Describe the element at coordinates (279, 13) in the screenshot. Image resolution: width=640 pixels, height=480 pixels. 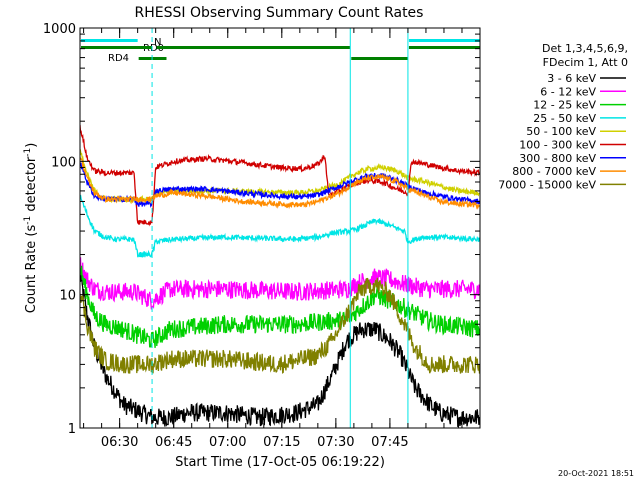
I see `chart-title: RHESSI Observing Summary Count Rates` at that location.